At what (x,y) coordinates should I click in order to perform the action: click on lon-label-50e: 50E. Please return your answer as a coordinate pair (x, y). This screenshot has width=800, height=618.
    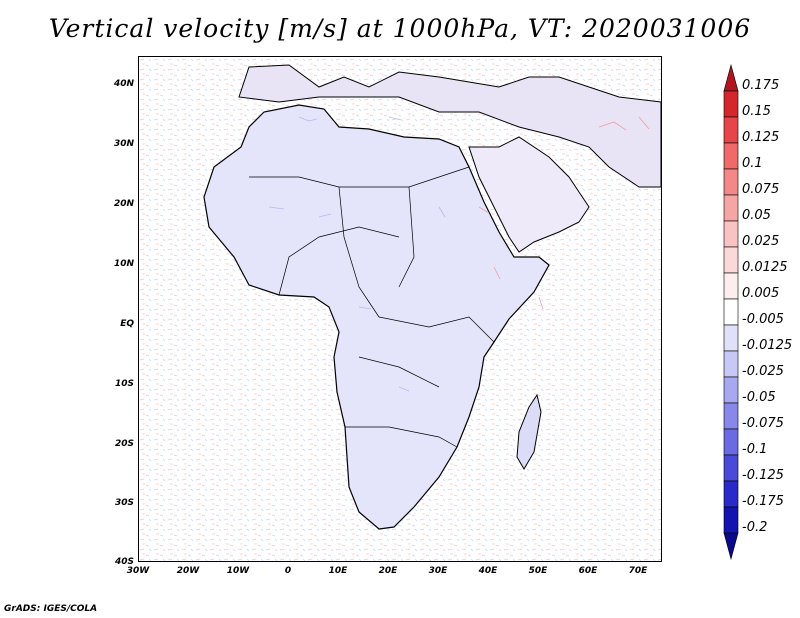
    Looking at the image, I should click on (538, 571).